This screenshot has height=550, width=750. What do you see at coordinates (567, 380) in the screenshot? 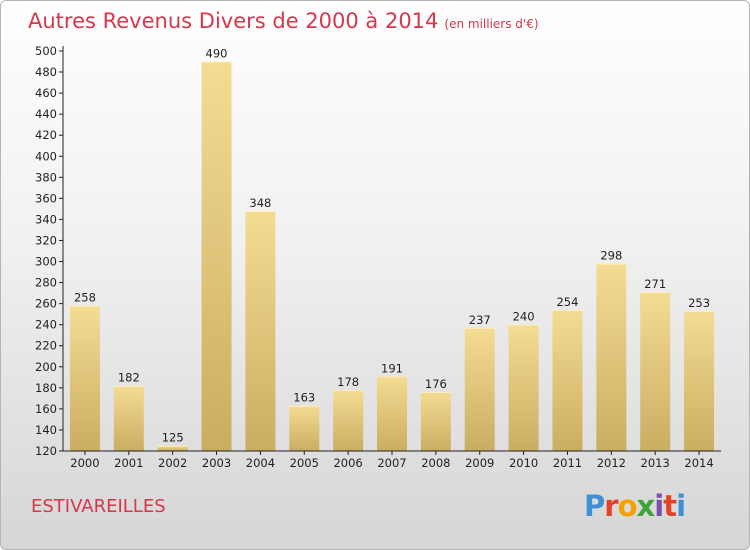
I see `bar-2011` at bounding box center [567, 380].